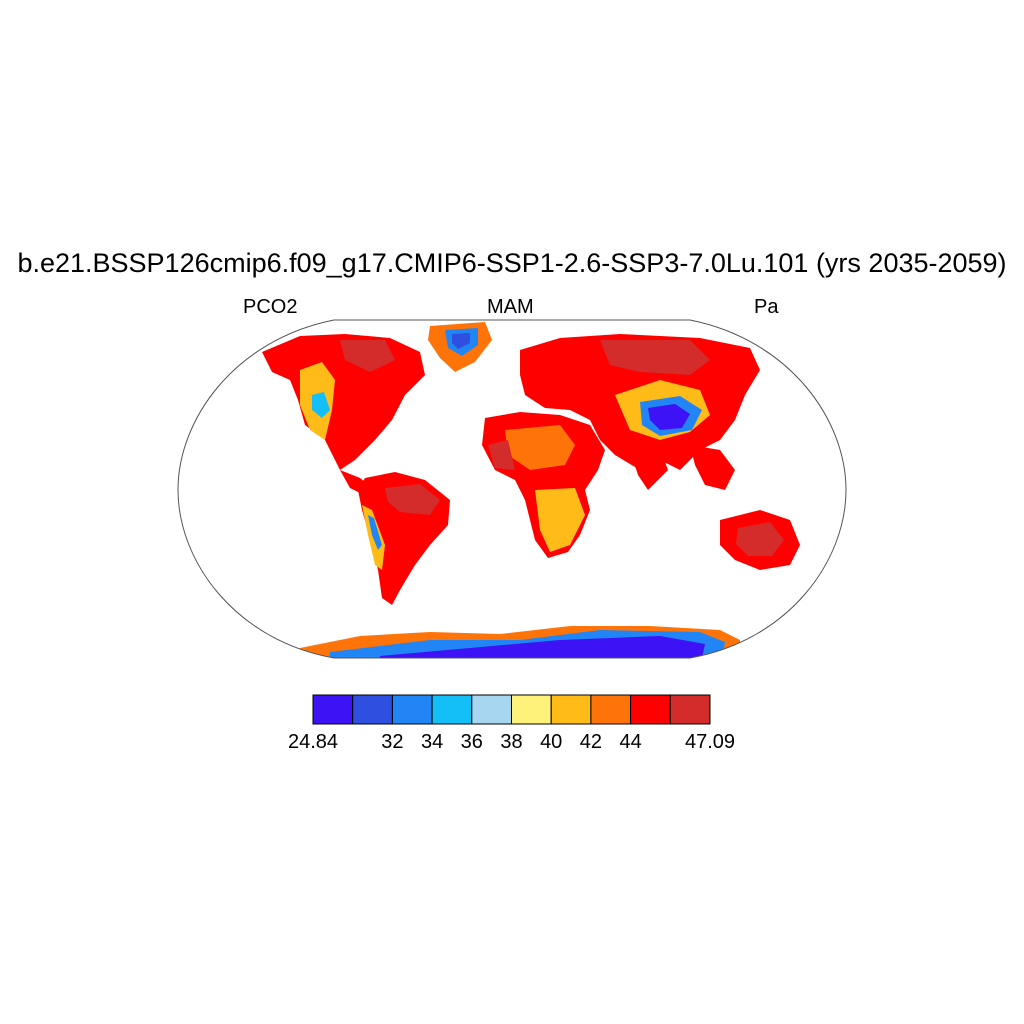 This screenshot has height=1024, width=1024. What do you see at coordinates (540, 447) in the screenshot?
I see `africa-interior` at bounding box center [540, 447].